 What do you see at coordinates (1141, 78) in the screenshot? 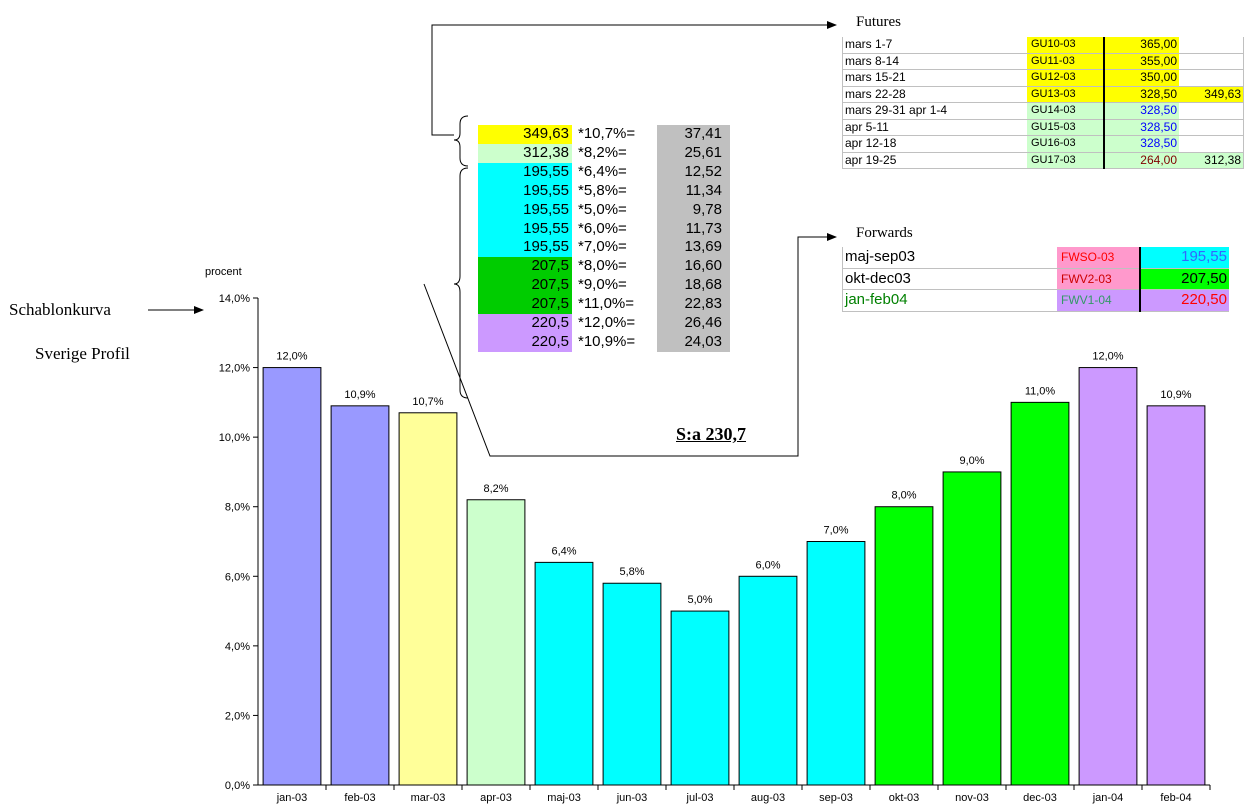
I see `futures-price: 350,00` at bounding box center [1141, 78].